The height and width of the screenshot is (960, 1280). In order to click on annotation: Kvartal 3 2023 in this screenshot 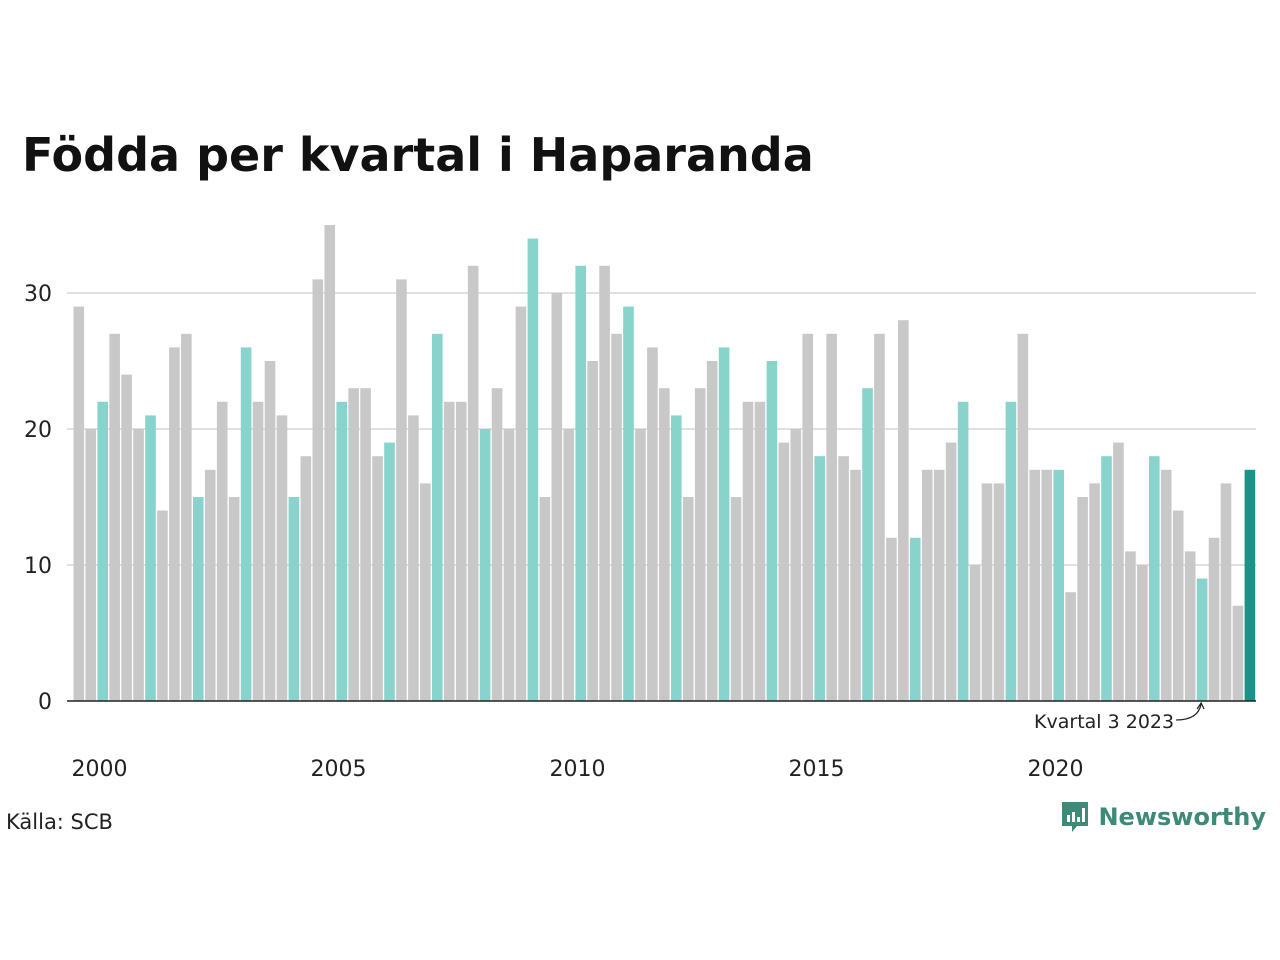, I will do `click(1119, 717)`.